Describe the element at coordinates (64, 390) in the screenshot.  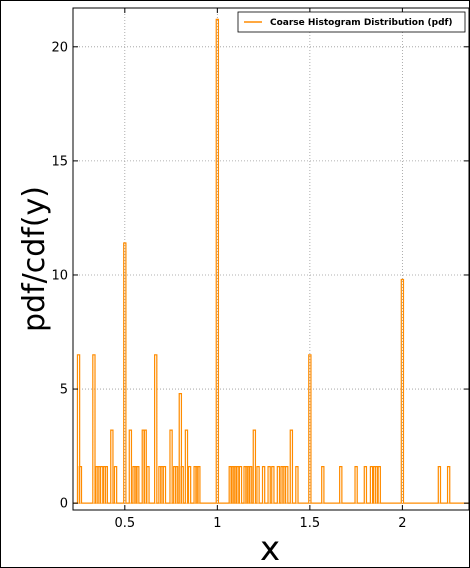
I see `y-tick-label: 5` at that location.